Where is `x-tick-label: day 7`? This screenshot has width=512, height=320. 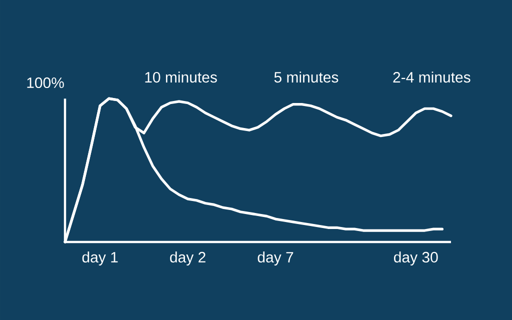 x-tick-label: day 7 is located at coordinates (276, 259).